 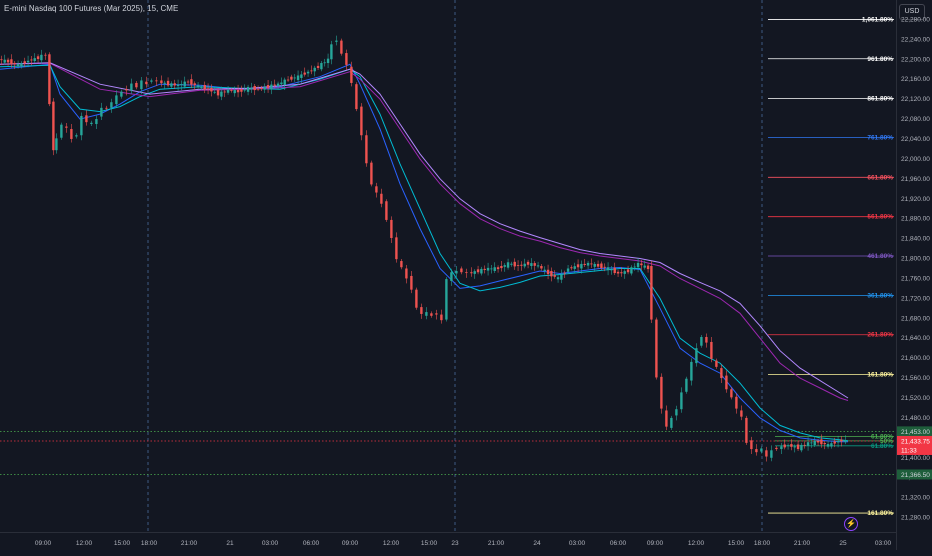 I want to click on y-tick-label: 21,400.00, so click(x=915, y=458).